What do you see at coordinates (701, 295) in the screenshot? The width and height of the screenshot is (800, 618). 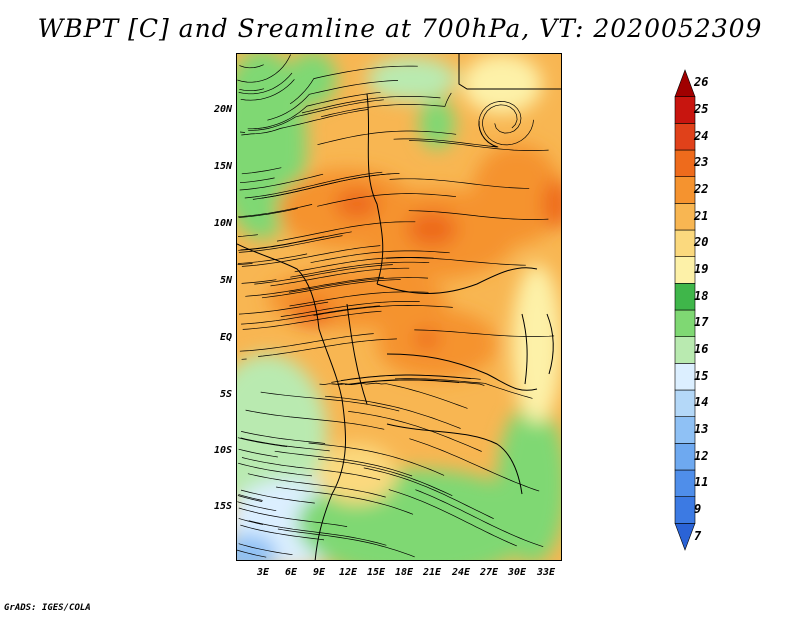 I see `colorbar-tick-label: 18` at bounding box center [701, 295].